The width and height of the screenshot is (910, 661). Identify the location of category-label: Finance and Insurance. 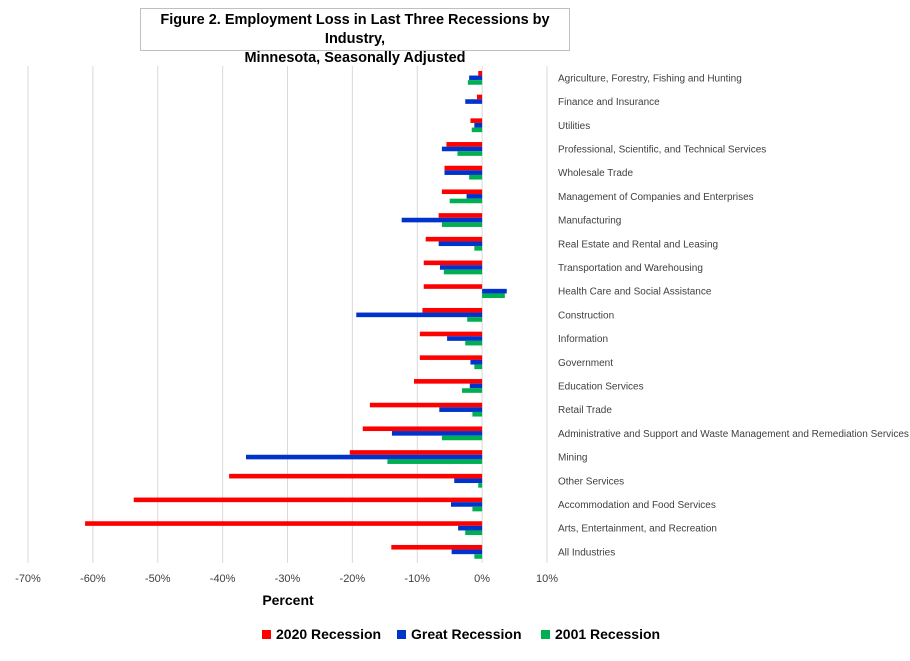
(609, 102).